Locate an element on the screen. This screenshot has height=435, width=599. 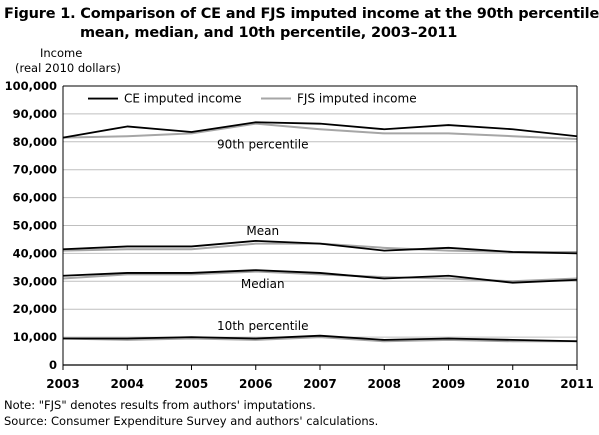
x-tick-label: 2006 is located at coordinates (255, 384).